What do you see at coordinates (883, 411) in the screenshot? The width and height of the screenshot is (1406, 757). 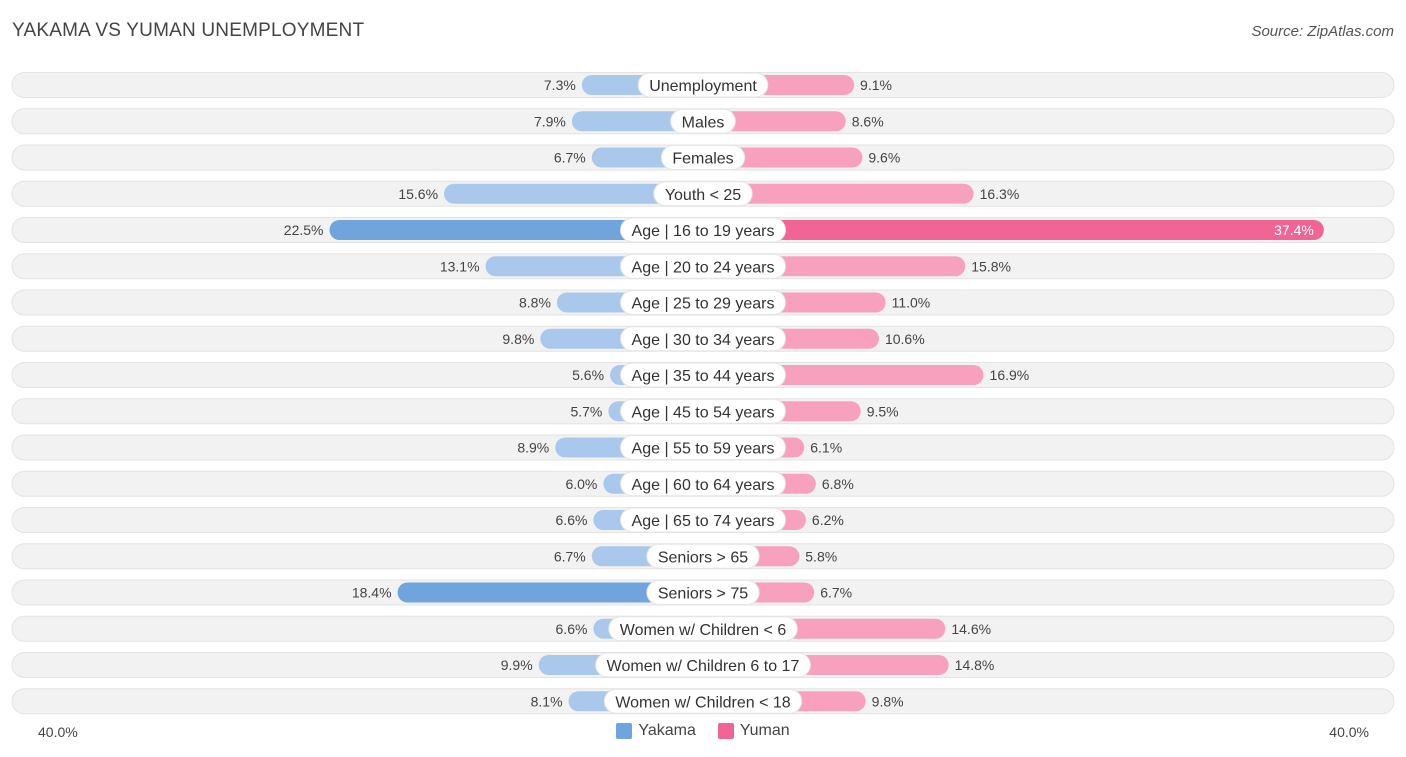 I see `value-label-yuman: 9.5%` at bounding box center [883, 411].